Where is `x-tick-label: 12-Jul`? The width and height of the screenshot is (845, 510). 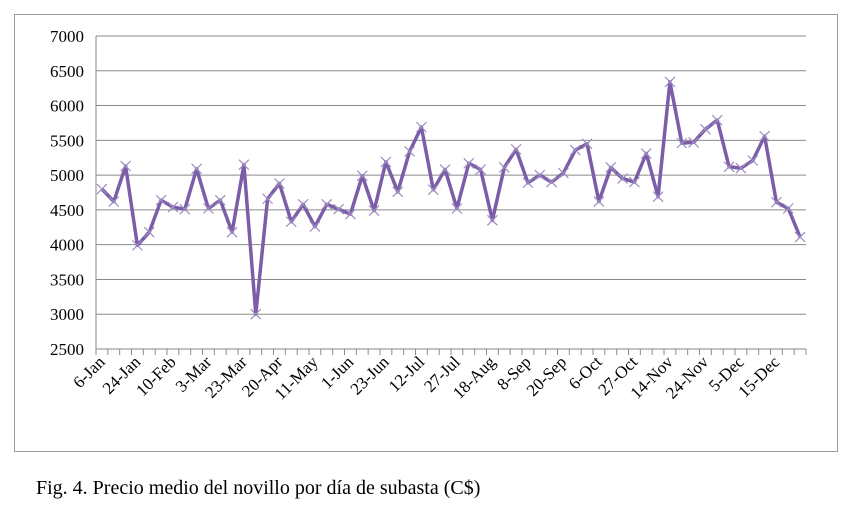 x-tick-label: 12-Jul is located at coordinates (407, 374).